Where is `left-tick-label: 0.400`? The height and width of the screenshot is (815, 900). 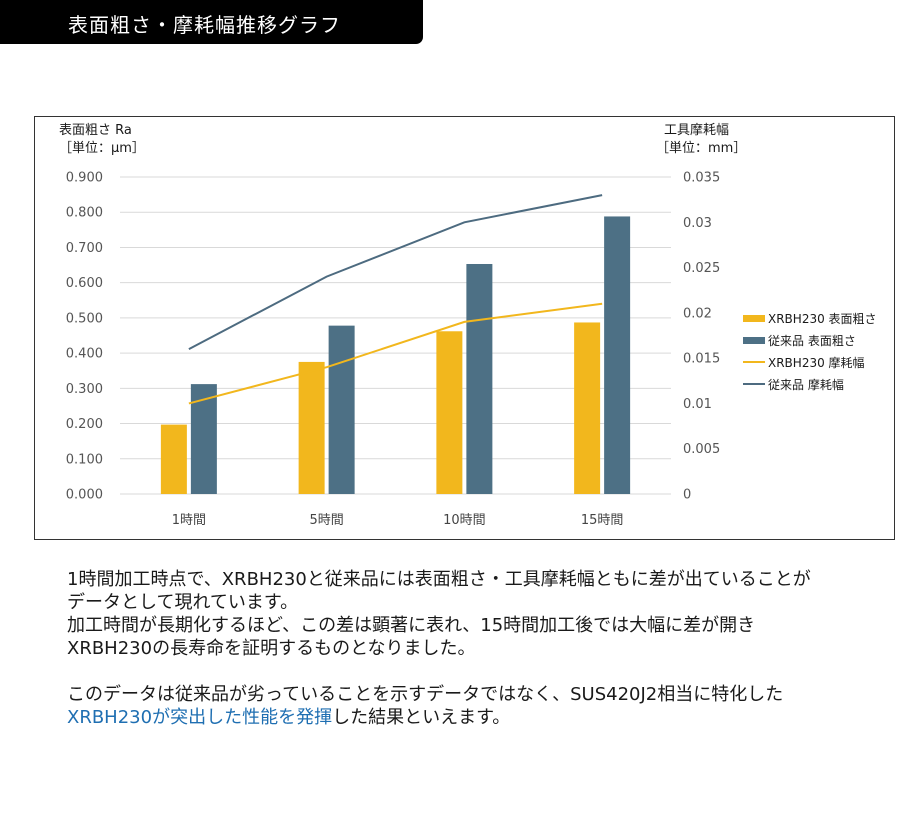 left-tick-label: 0.400 is located at coordinates (84, 354).